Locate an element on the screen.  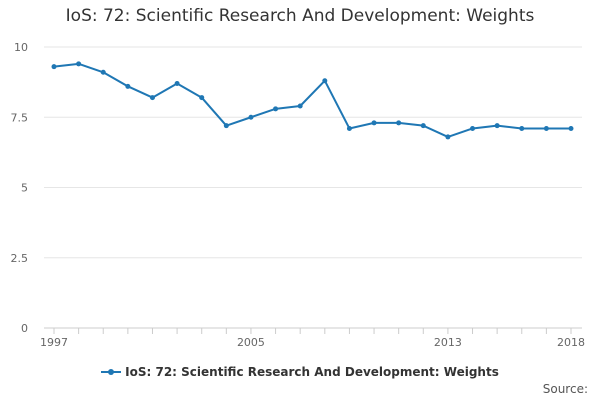
source-label: Source: is located at coordinates (565, 389).